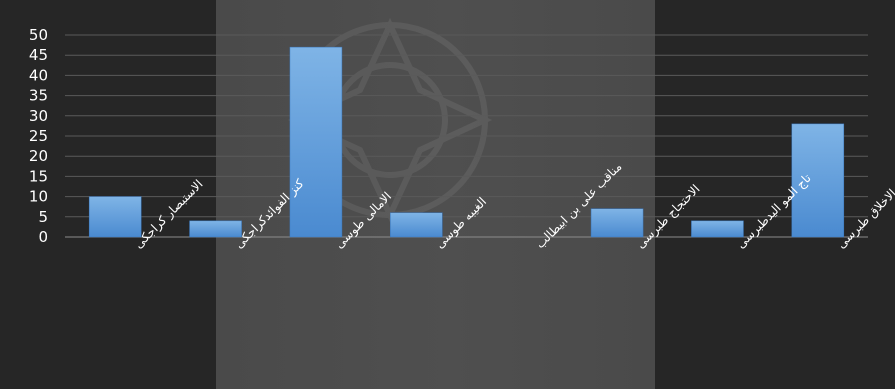  Describe the element at coordinates (38, 156) in the screenshot. I see `y-tick-label: 20` at that location.